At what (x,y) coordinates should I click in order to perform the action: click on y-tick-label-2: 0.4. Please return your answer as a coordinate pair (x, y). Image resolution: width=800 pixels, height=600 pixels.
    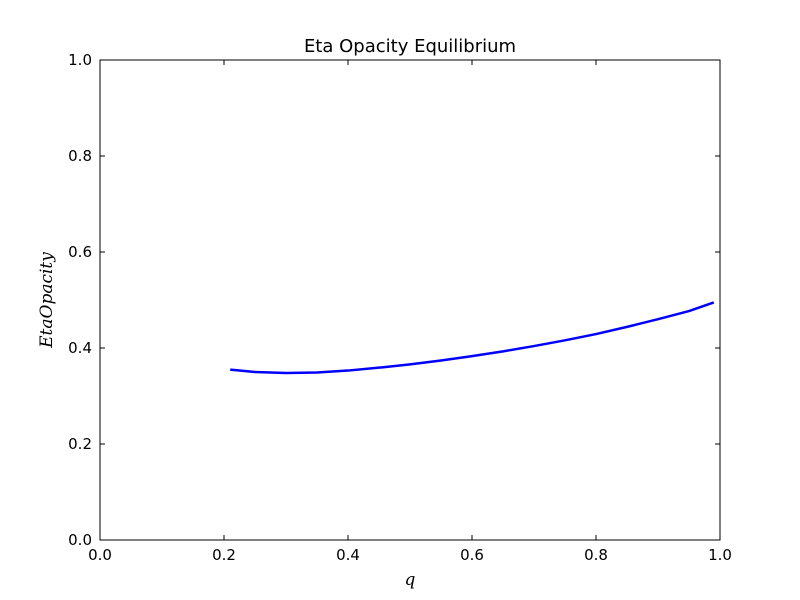
    Looking at the image, I should click on (80, 348).